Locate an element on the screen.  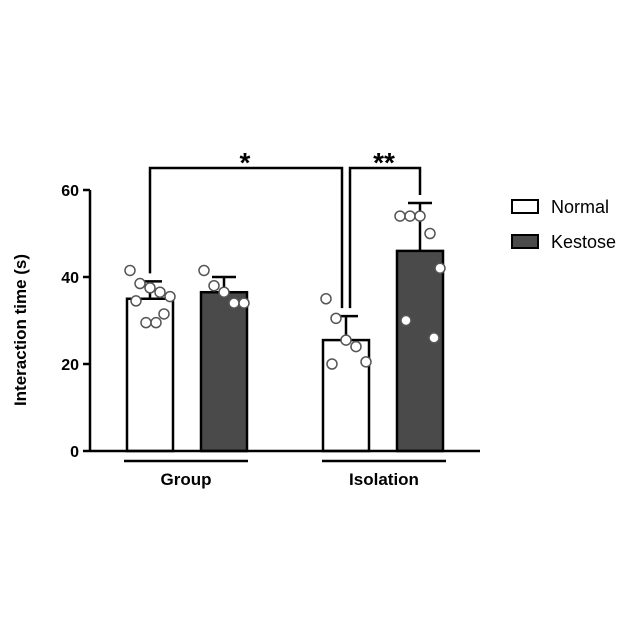
y-tick-label: 60 is located at coordinates (70, 191).